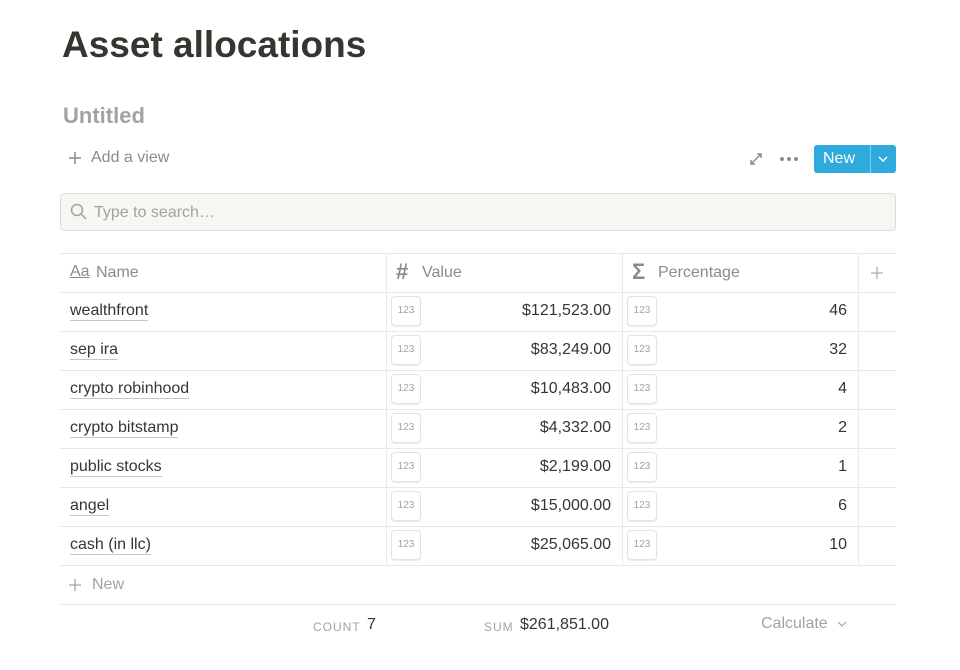  Describe the element at coordinates (80, 271) in the screenshot. I see `column-icon: Aa` at that location.